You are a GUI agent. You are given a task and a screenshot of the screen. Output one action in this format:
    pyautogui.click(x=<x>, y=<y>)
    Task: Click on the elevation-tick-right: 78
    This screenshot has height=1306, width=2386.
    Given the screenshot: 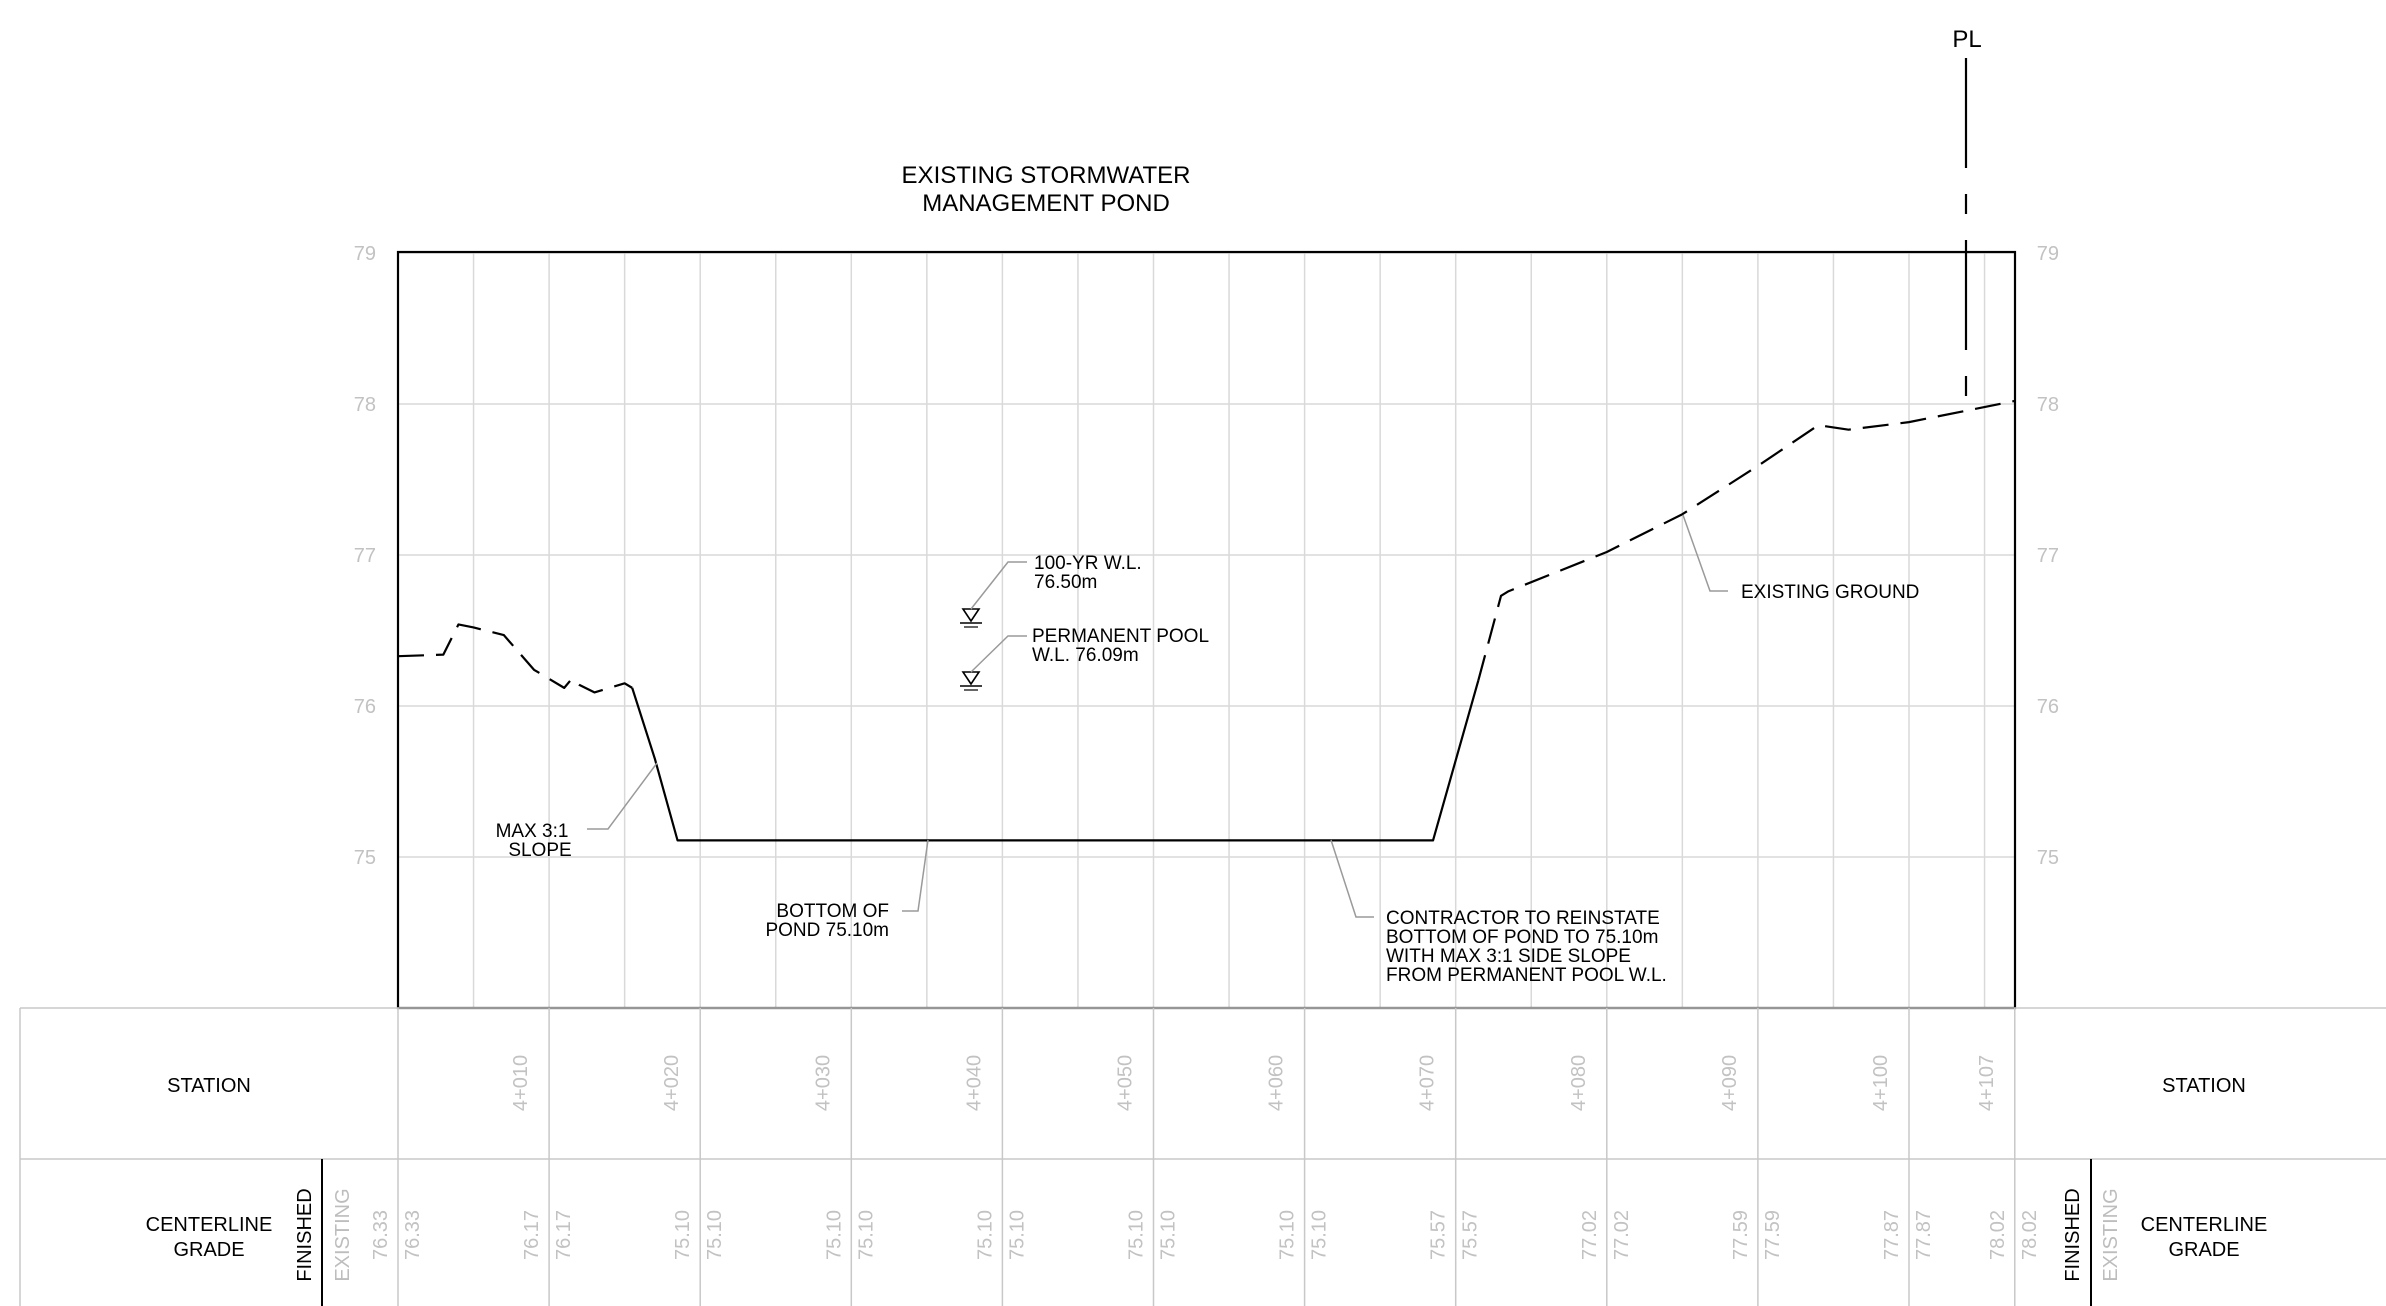 What is the action you would take?
    pyautogui.click(x=2048, y=405)
    